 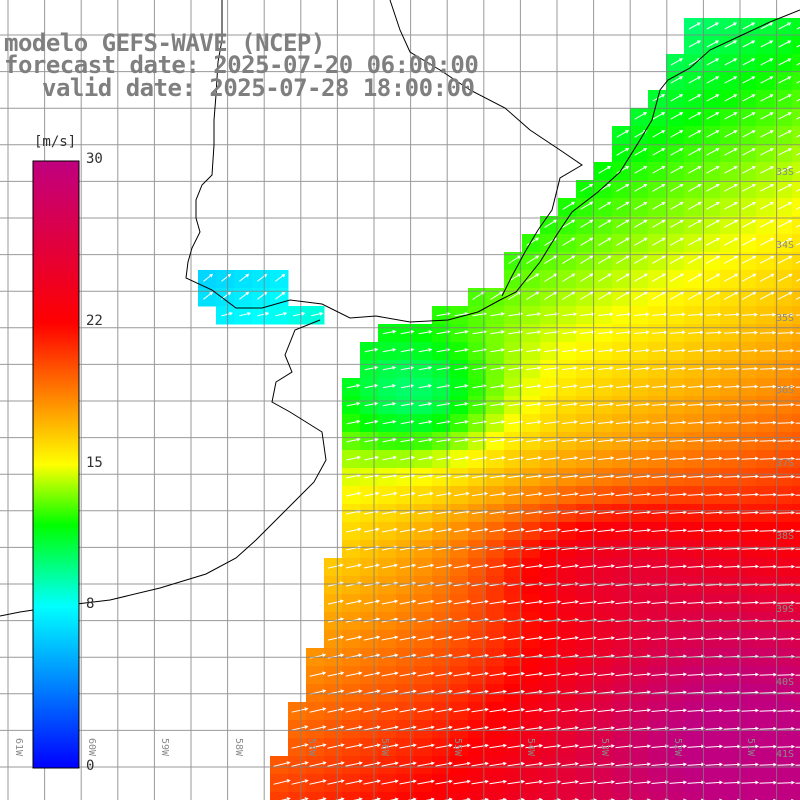 What do you see at coordinates (784, 172) in the screenshot?
I see `latitude-label: 33S` at bounding box center [784, 172].